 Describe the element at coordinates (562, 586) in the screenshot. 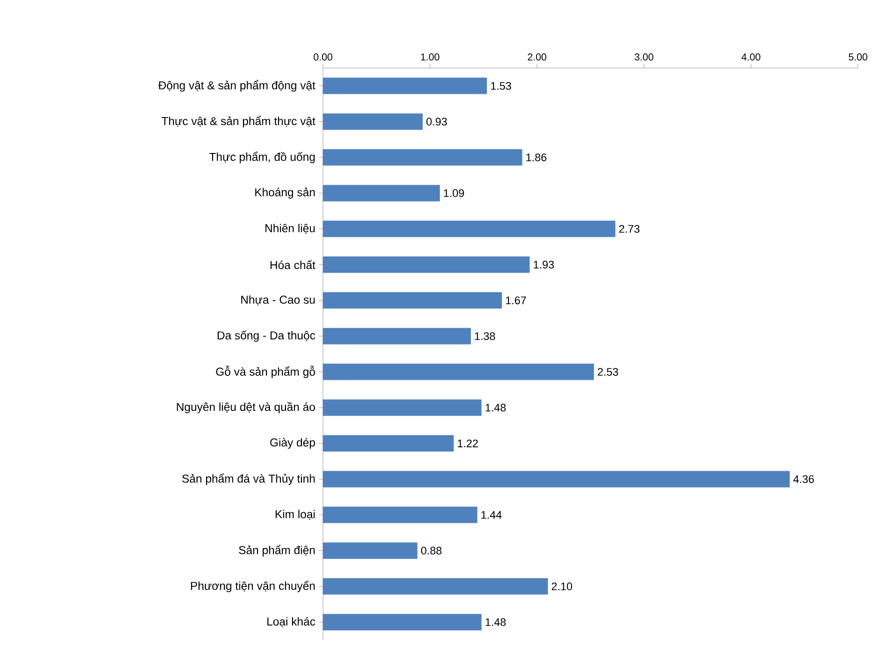

I see `data-label: 2.10` at that location.